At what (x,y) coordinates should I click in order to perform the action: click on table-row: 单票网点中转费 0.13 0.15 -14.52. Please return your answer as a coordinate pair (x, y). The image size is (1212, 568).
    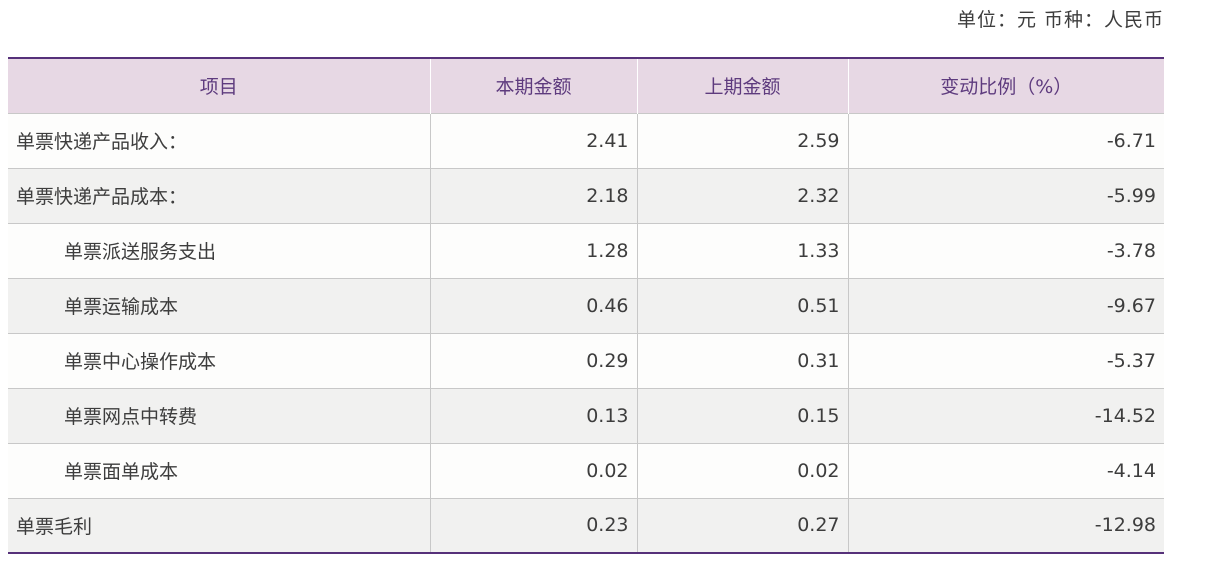
    Looking at the image, I should click on (586, 415).